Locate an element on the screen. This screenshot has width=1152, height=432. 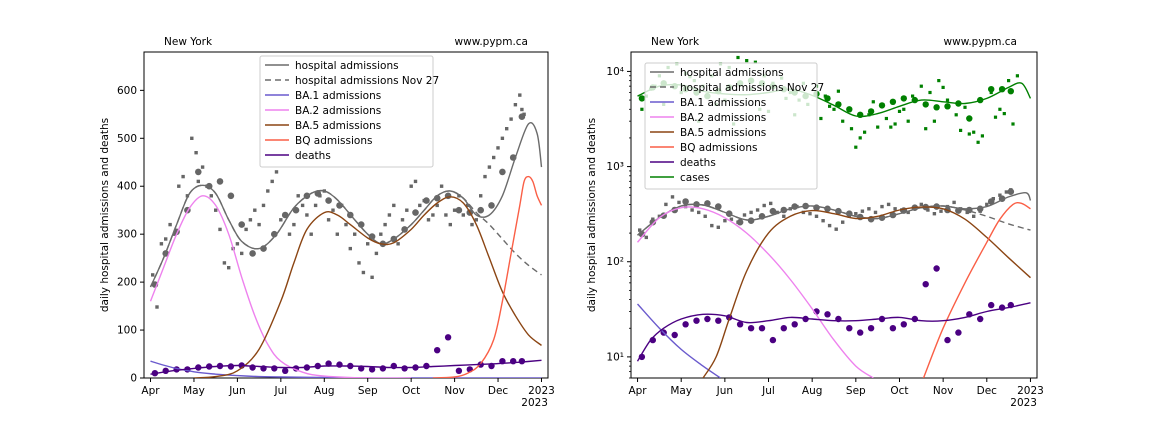
x-tick-label: May is located at coordinates (681, 391).